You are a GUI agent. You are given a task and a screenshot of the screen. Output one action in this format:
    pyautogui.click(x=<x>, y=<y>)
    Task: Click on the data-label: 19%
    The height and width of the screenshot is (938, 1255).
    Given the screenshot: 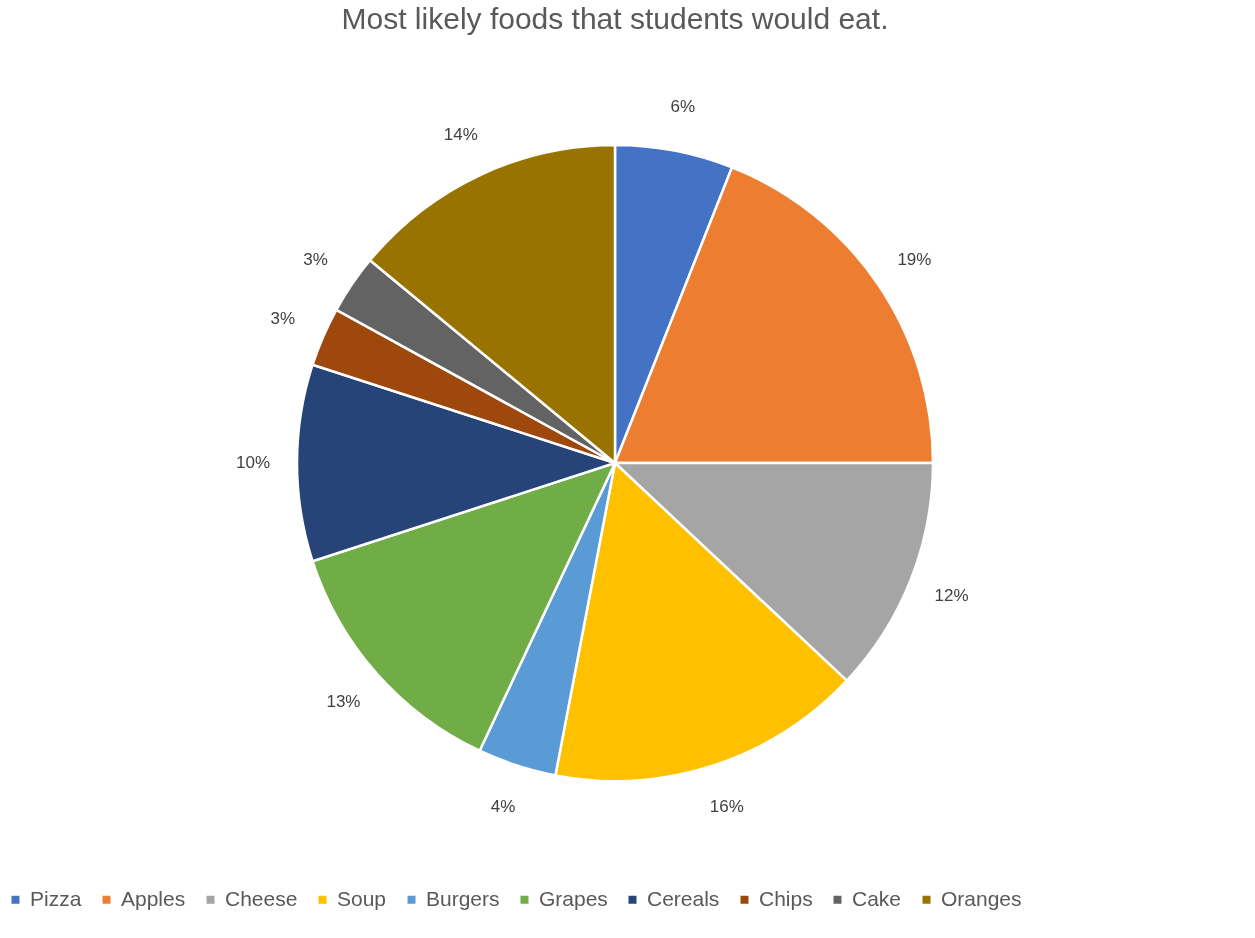 What is the action you would take?
    pyautogui.click(x=914, y=259)
    